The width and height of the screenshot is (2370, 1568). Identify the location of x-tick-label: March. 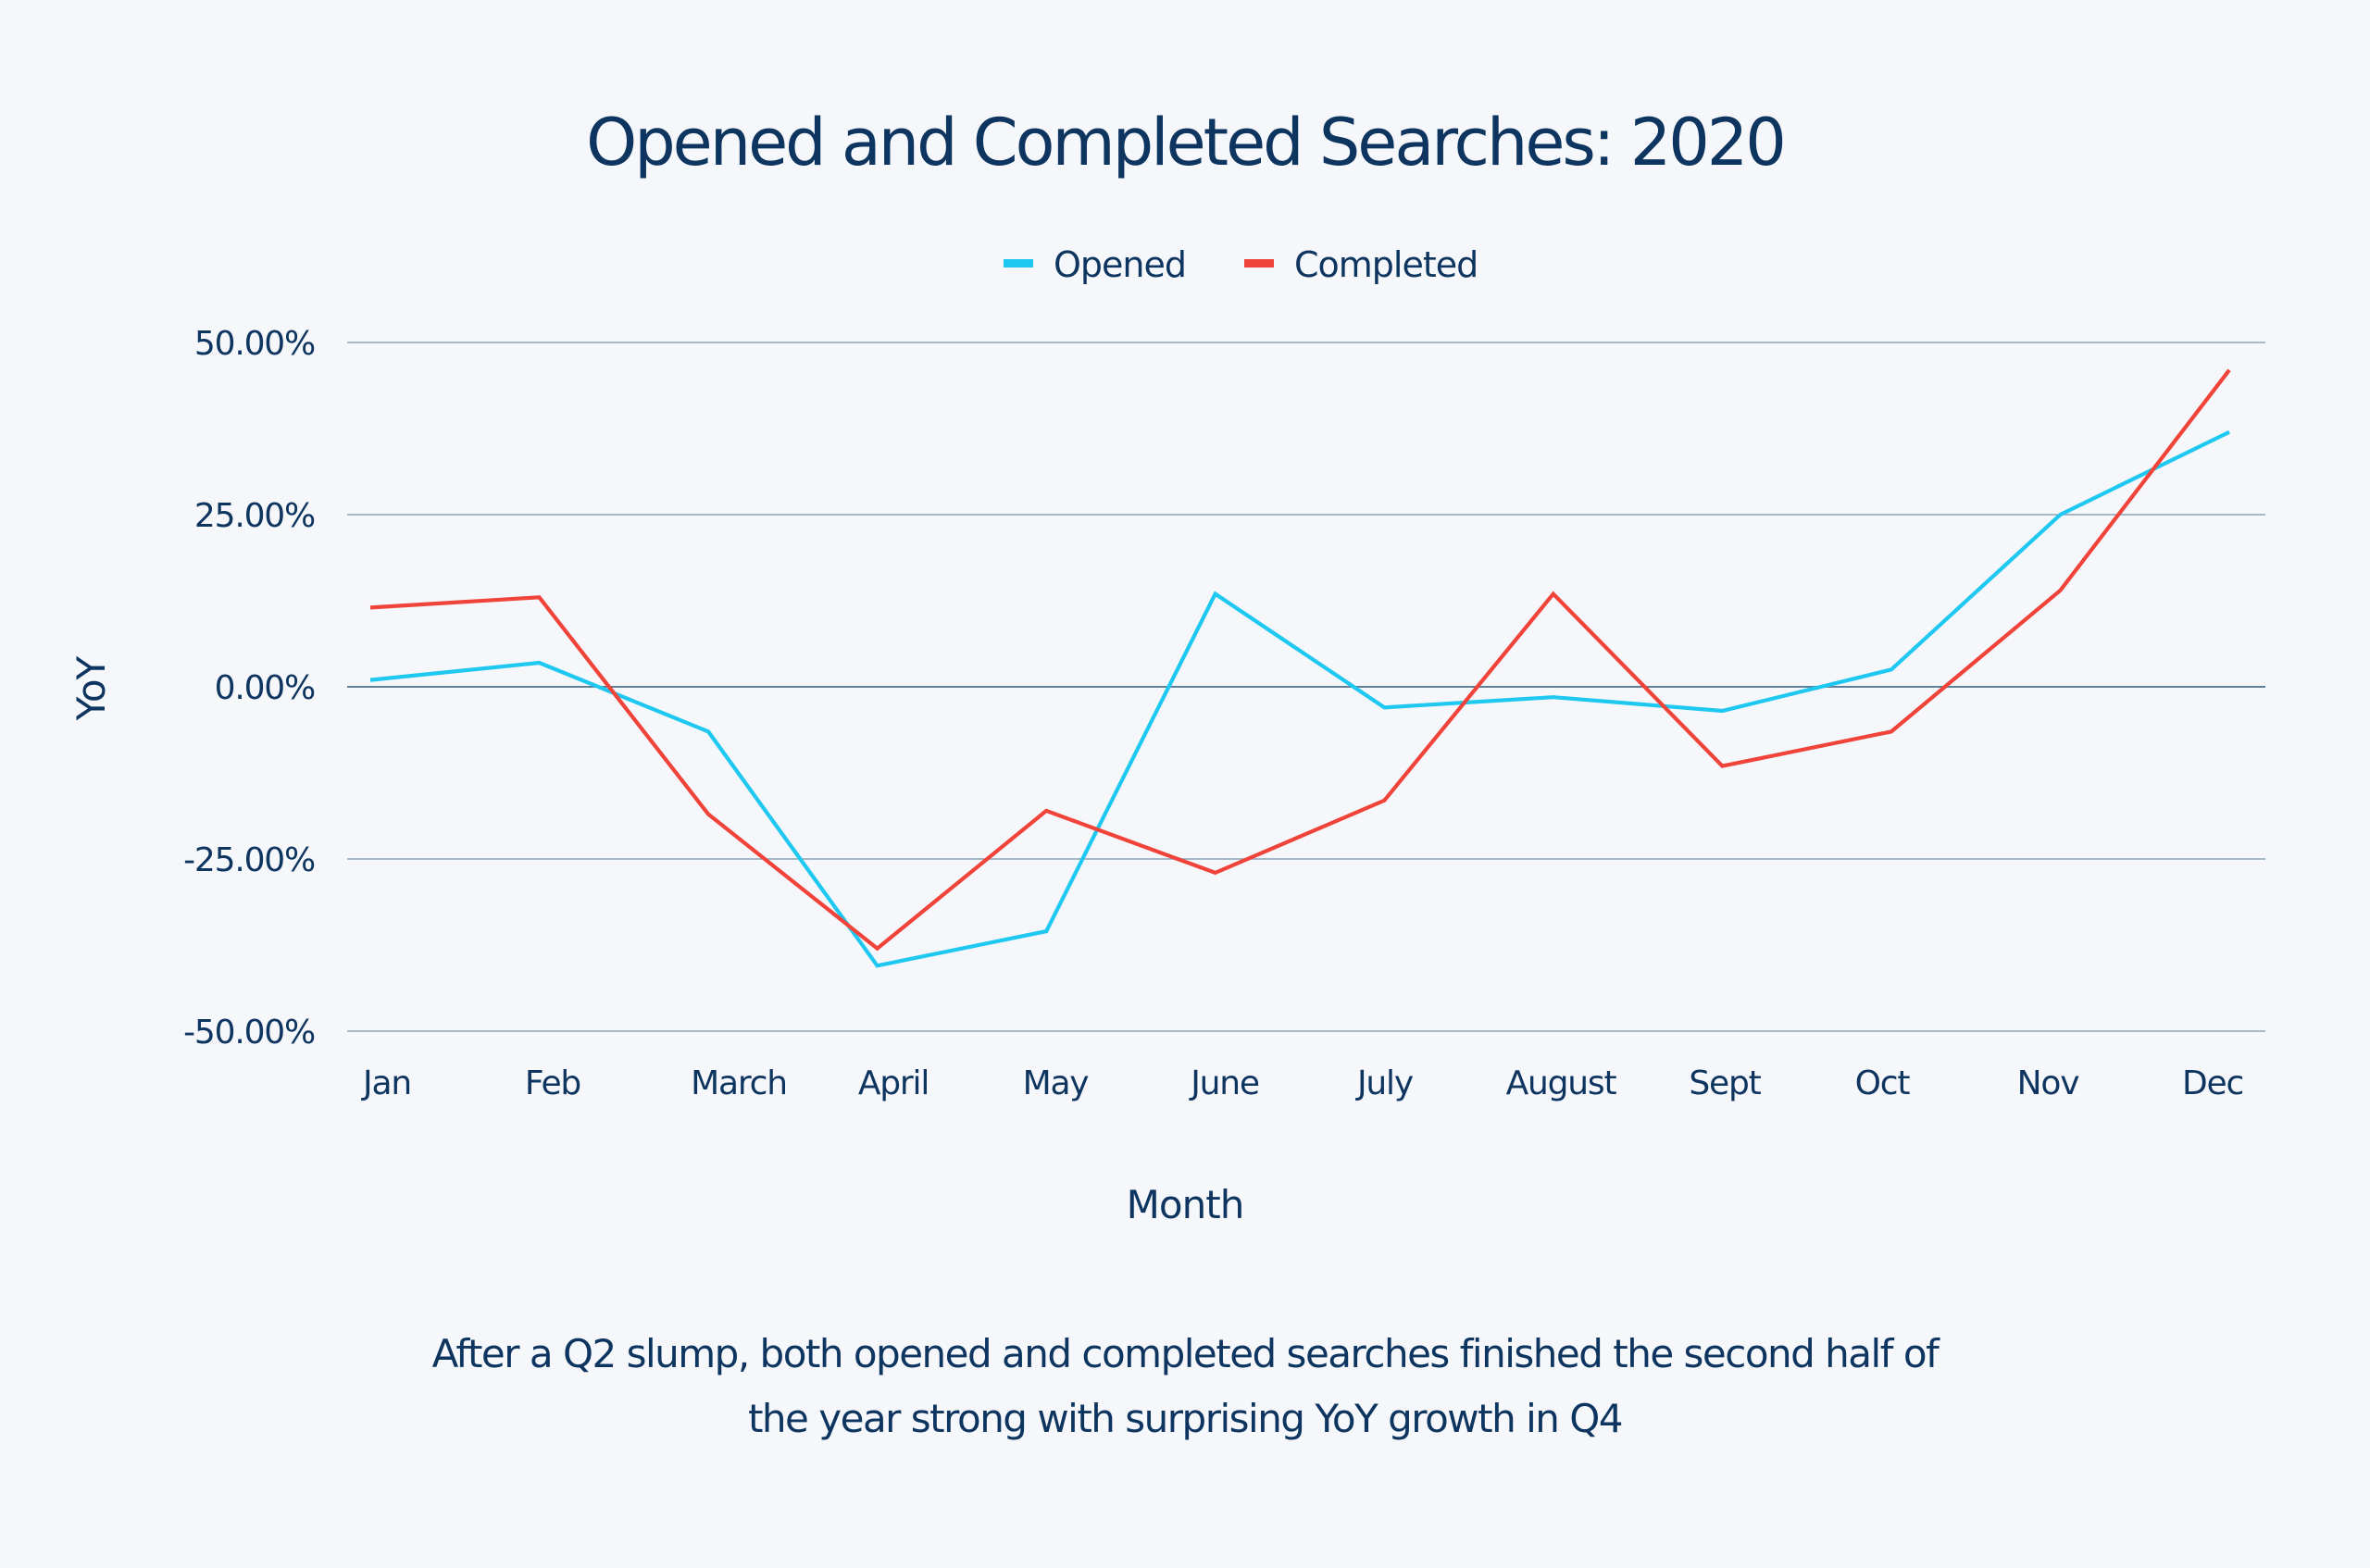
(739, 1083).